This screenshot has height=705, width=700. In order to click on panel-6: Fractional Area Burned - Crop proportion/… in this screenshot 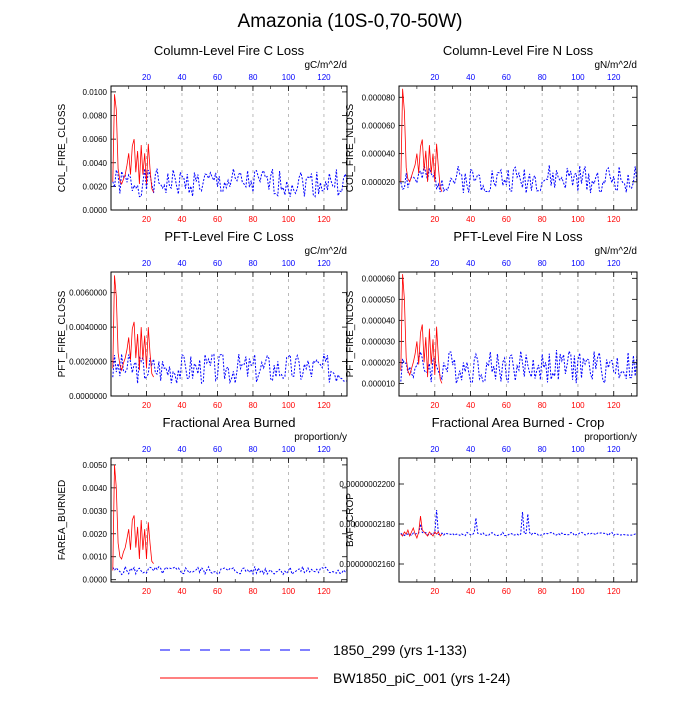, I will do `click(488, 505)`.